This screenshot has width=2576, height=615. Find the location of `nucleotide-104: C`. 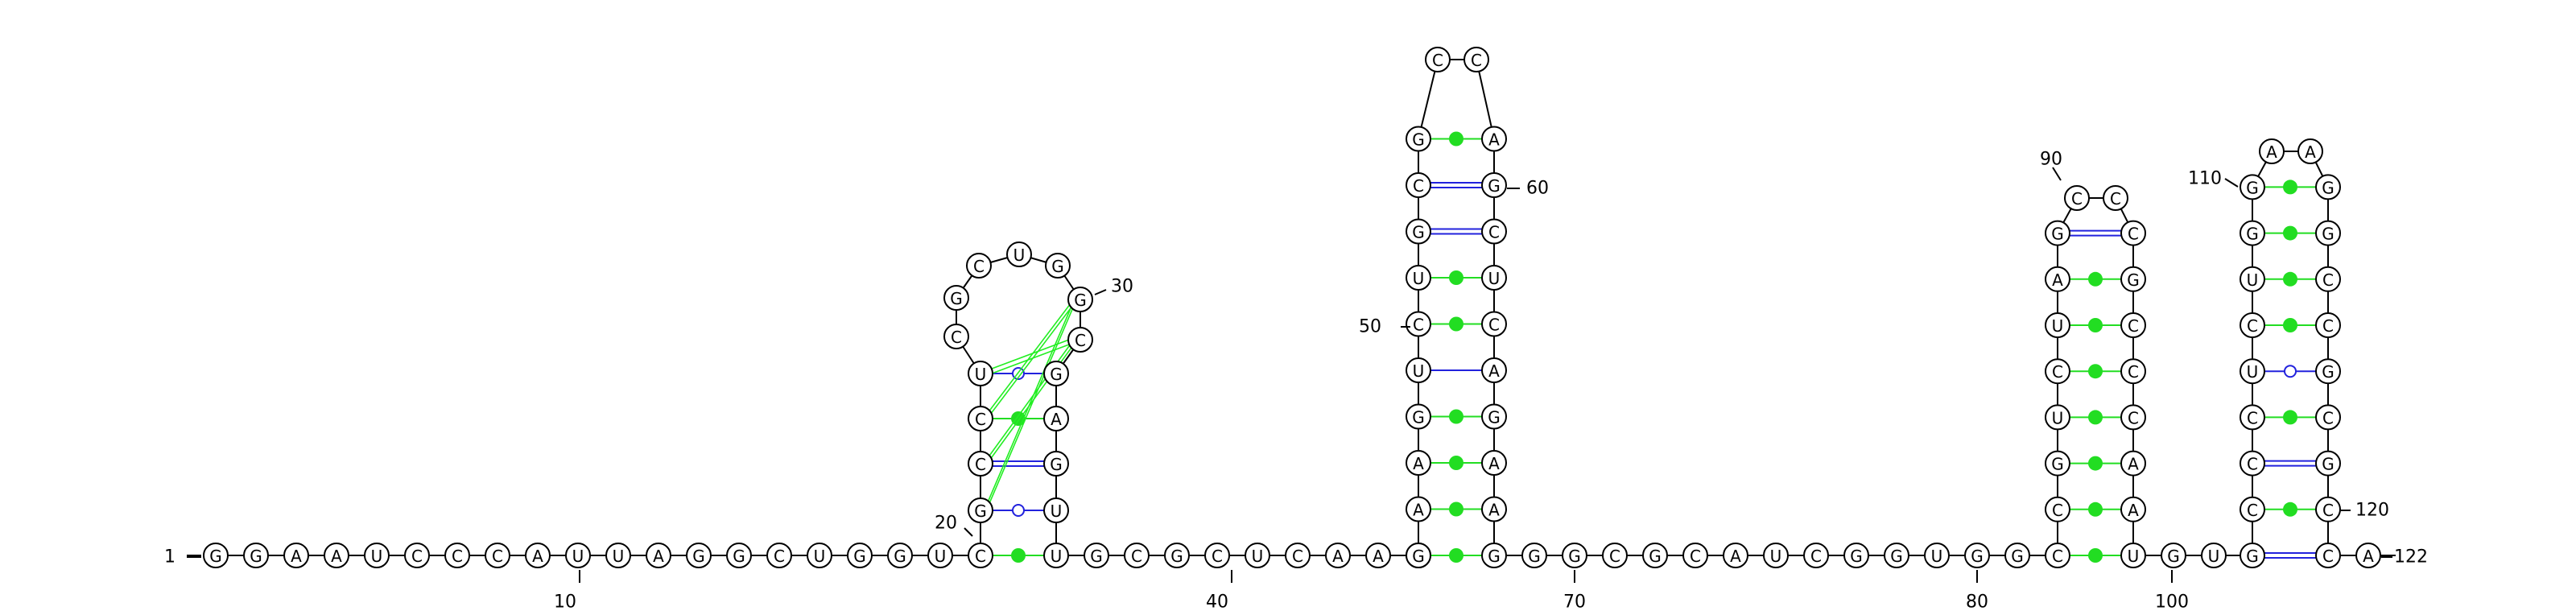

nucleotide-104: C is located at coordinates (2252, 417).